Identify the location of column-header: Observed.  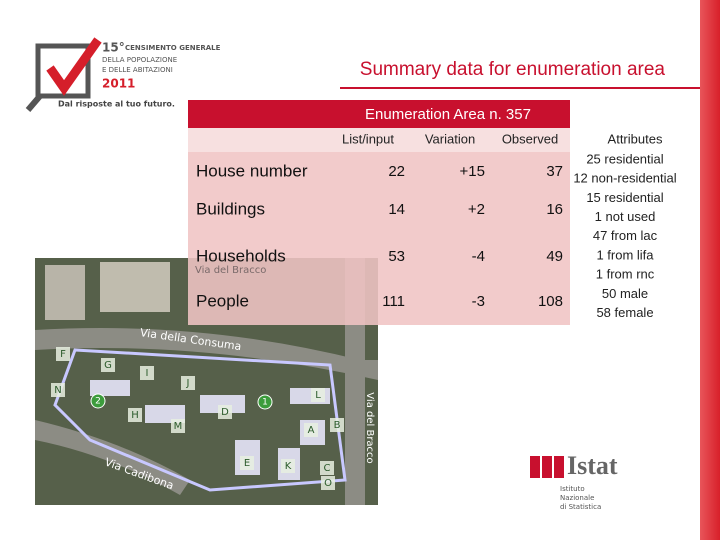
(530, 138).